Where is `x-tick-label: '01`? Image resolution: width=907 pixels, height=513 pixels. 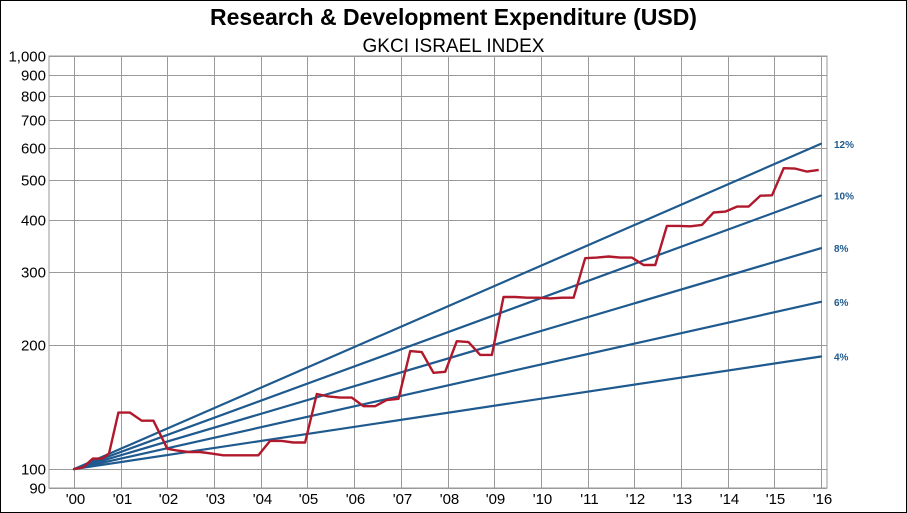 x-tick-label: '01 is located at coordinates (123, 499).